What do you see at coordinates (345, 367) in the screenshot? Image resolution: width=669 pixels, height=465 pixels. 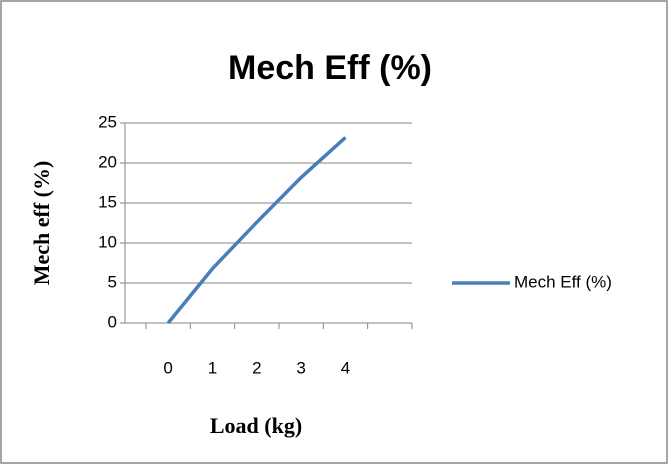 I see `x-tick-label: 4` at bounding box center [345, 367].